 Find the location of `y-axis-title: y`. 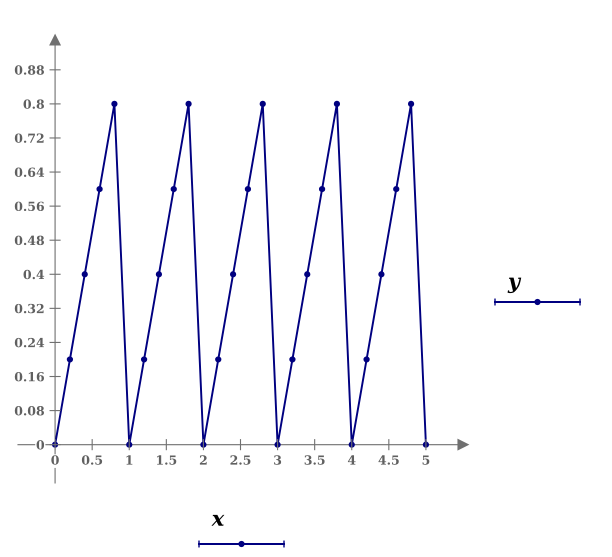

y-axis-title: y is located at coordinates (515, 286).